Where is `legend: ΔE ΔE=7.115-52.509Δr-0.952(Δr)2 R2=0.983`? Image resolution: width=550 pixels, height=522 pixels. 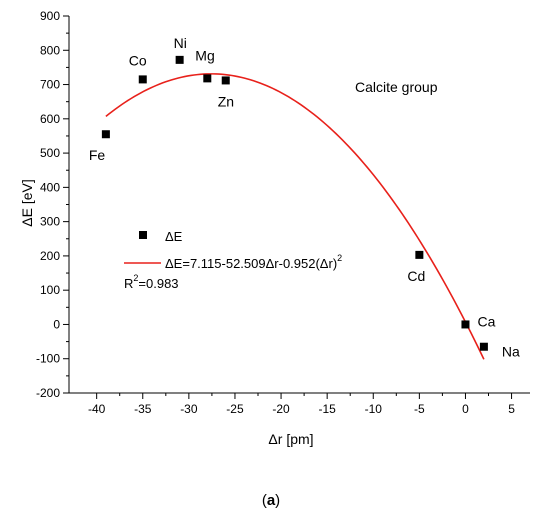 legend: ΔE ΔE=7.115-52.509Δr-0.952(Δr)2 R2=0.983 is located at coordinates (233, 260).